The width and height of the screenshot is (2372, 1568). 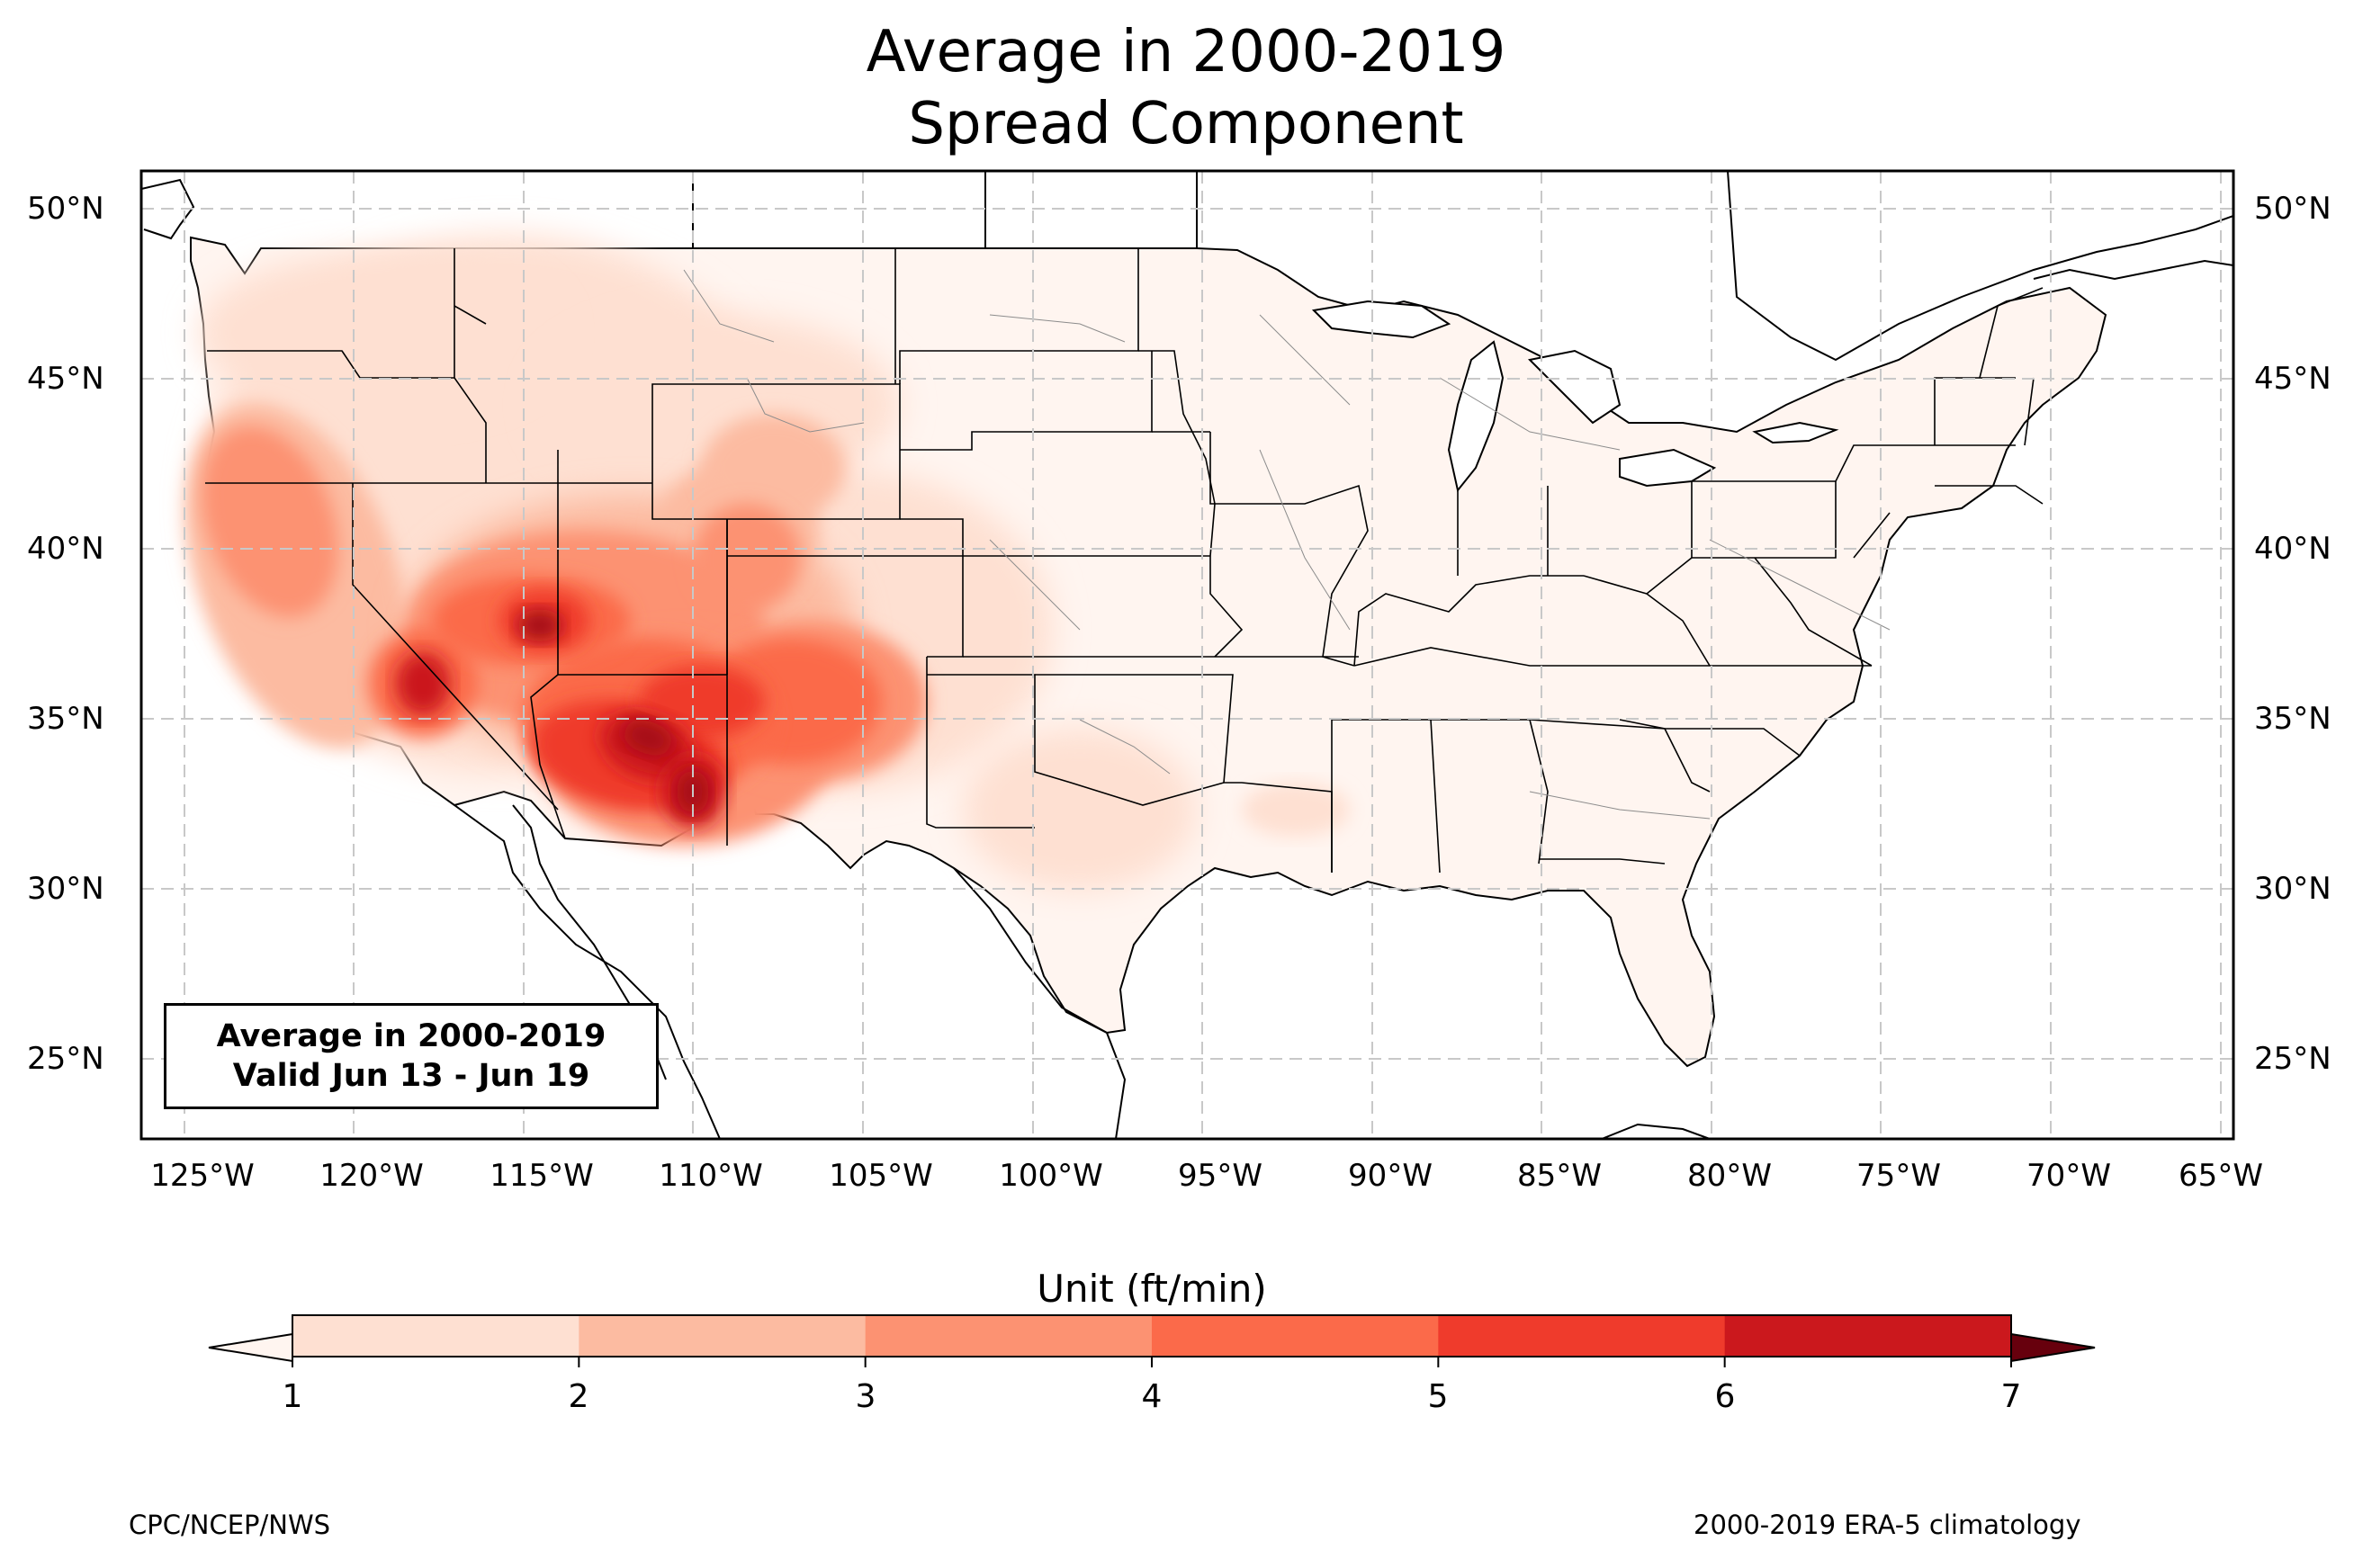 What do you see at coordinates (1438, 1396) in the screenshot?
I see `colorbar-tick-label: 5` at bounding box center [1438, 1396].